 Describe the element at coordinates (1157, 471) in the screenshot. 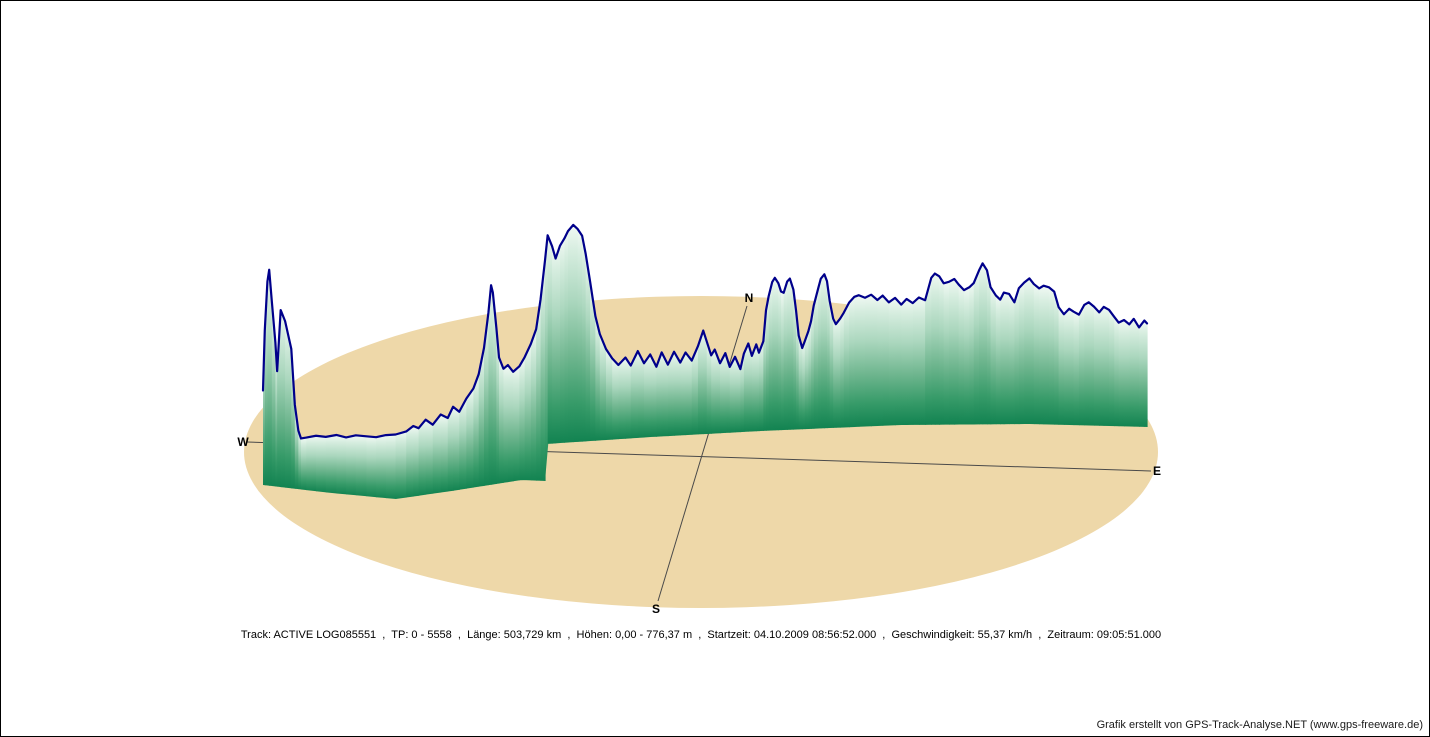

I see `compass-label-east: E` at that location.